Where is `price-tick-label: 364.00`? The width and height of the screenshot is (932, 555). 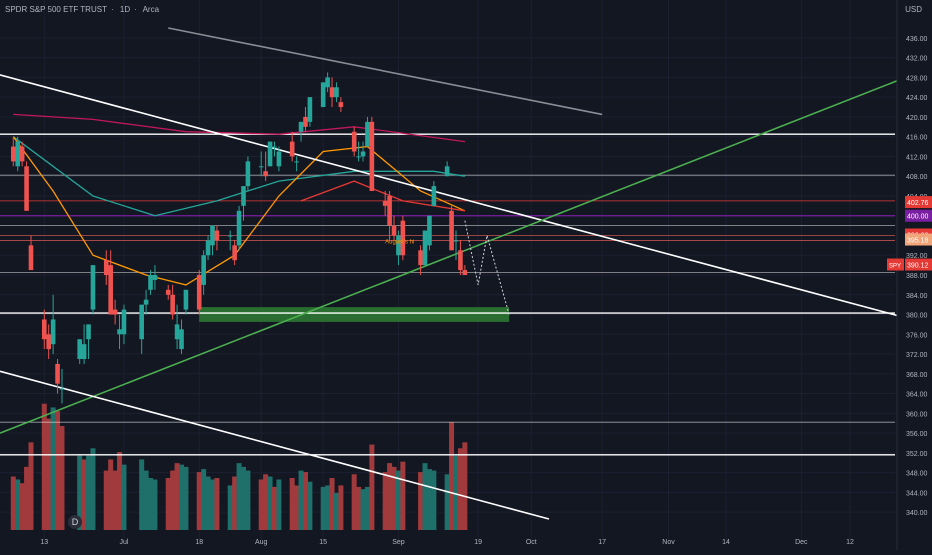
price-tick-label: 364.00 is located at coordinates (917, 395).